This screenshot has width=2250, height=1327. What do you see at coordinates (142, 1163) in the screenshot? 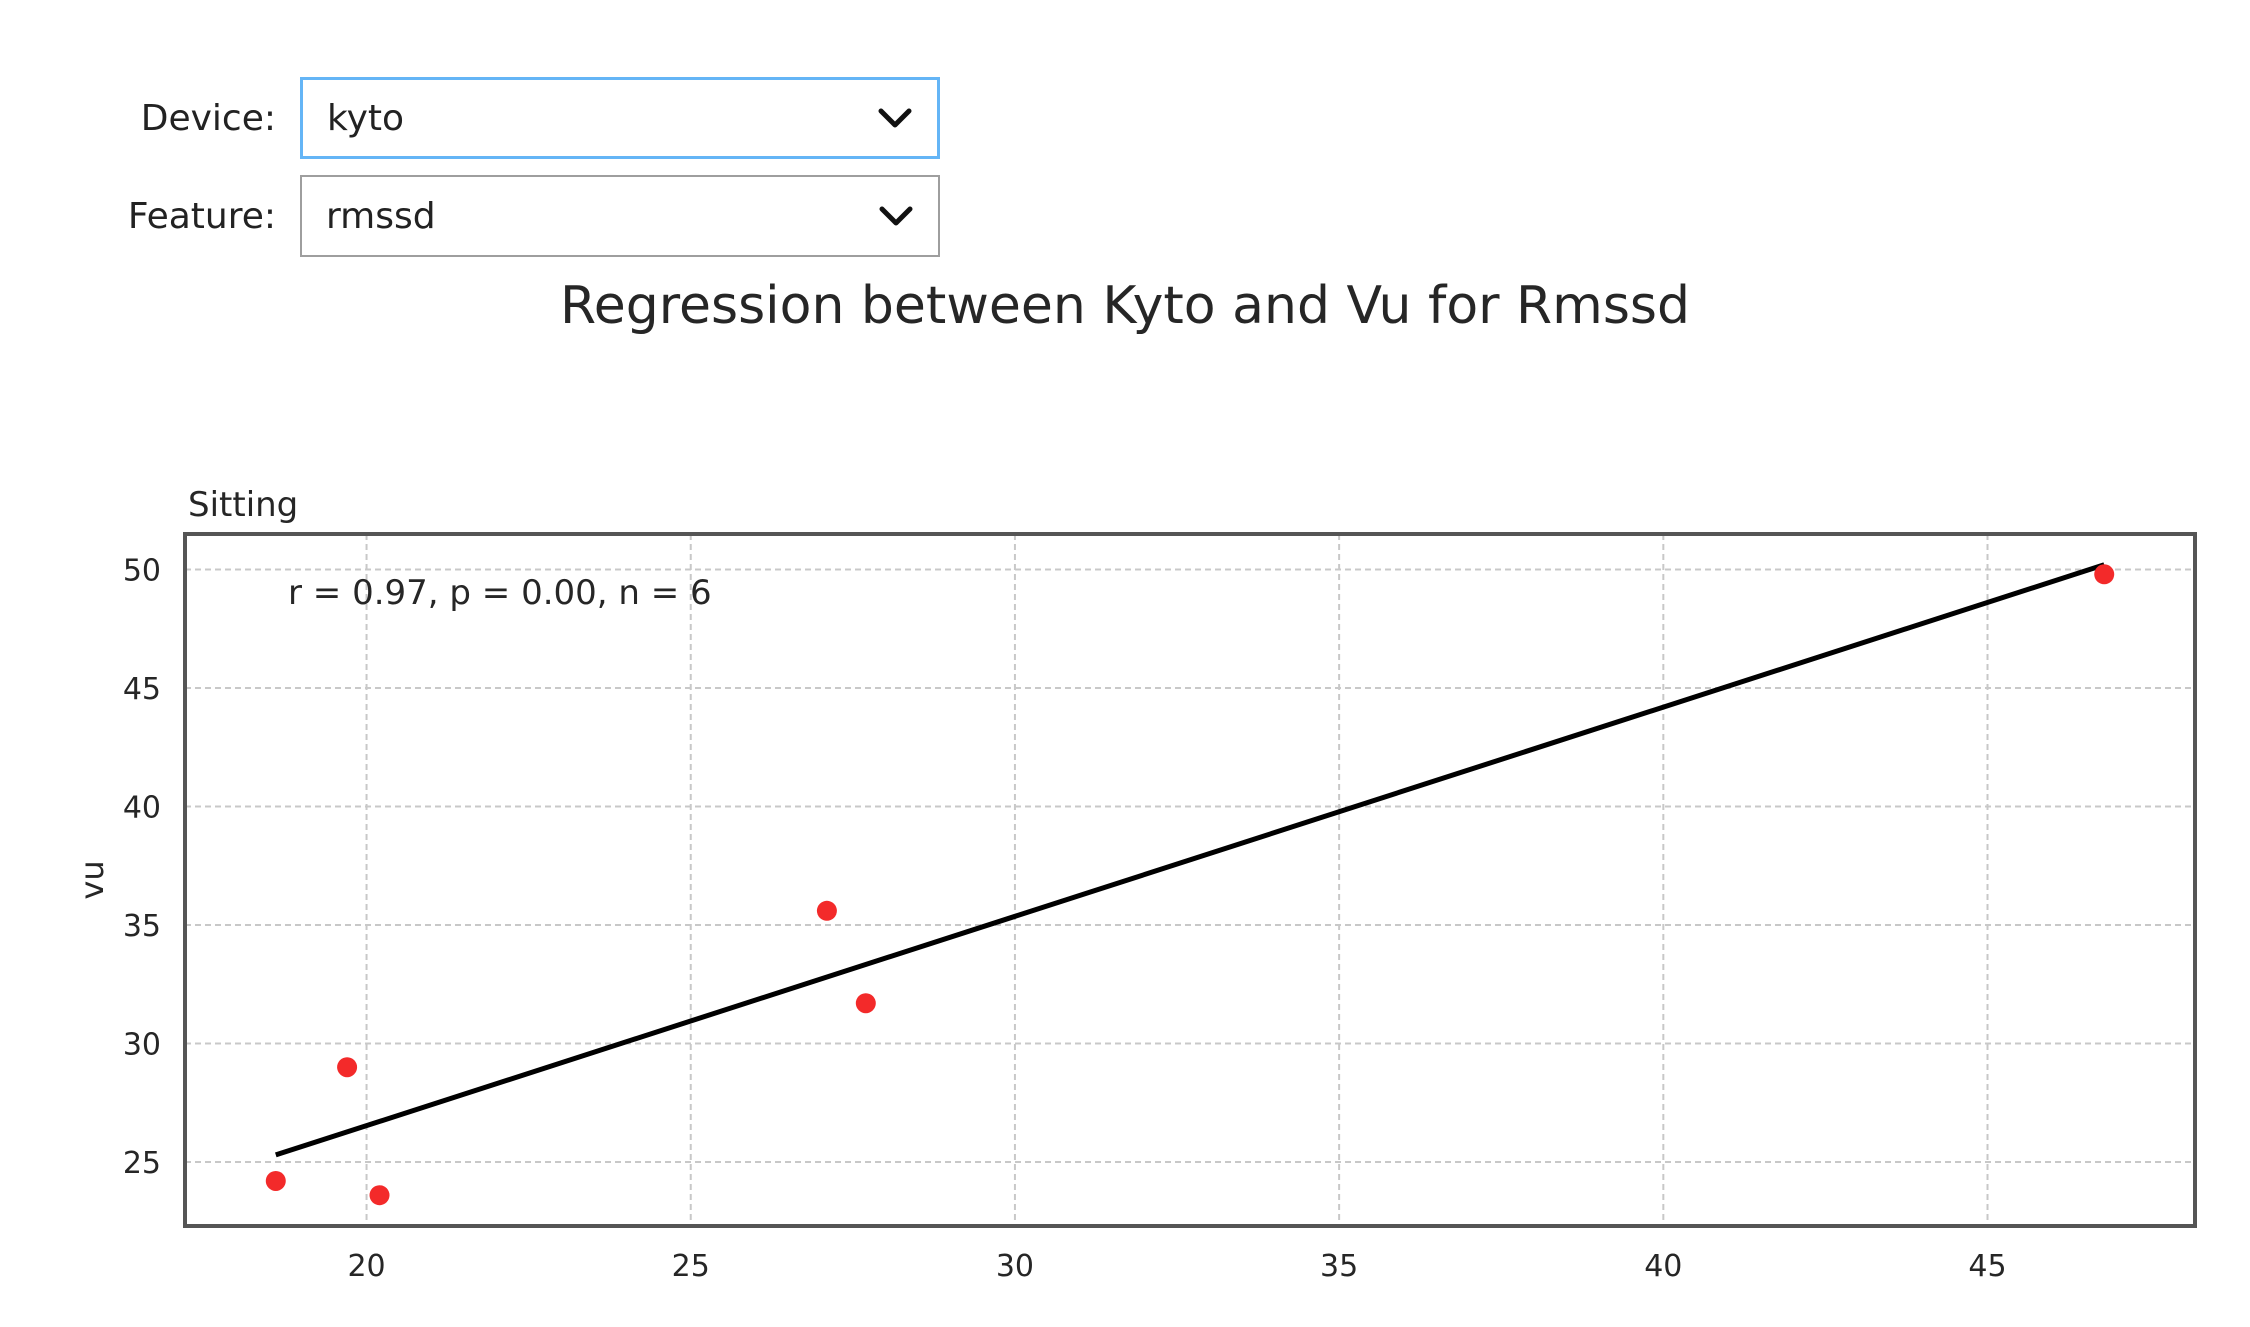
I see `y-tick-label: 25` at bounding box center [142, 1163].